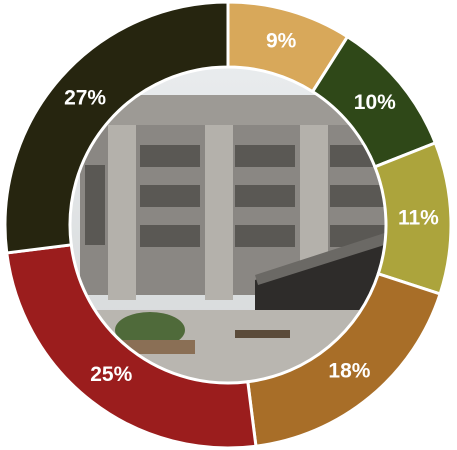 This screenshot has height=450, width=457. I want to click on slice-label: 27%, so click(85, 98).